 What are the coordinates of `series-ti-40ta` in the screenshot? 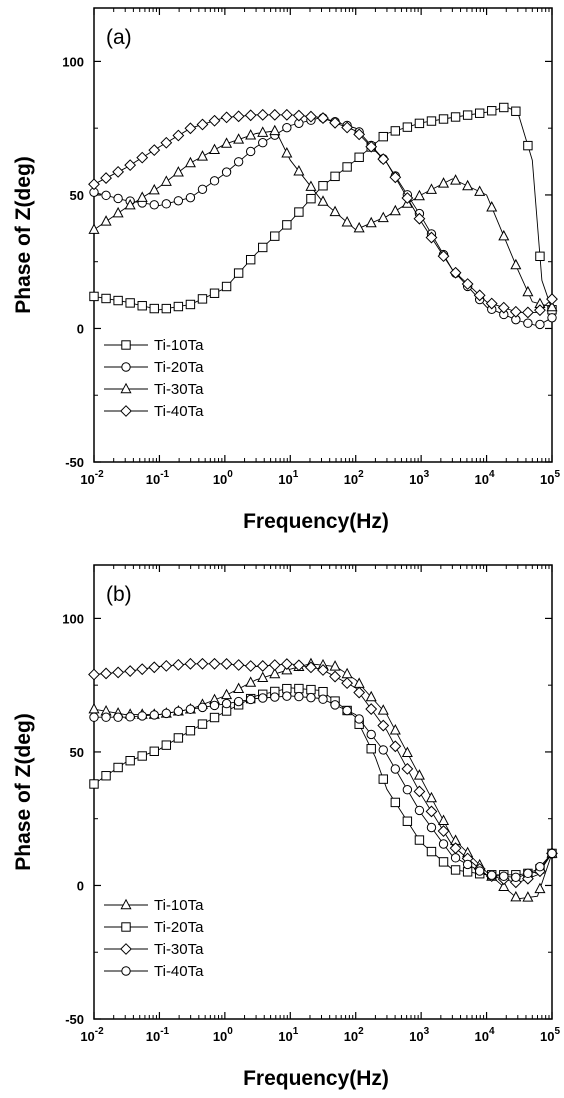 It's located at (323, 786).